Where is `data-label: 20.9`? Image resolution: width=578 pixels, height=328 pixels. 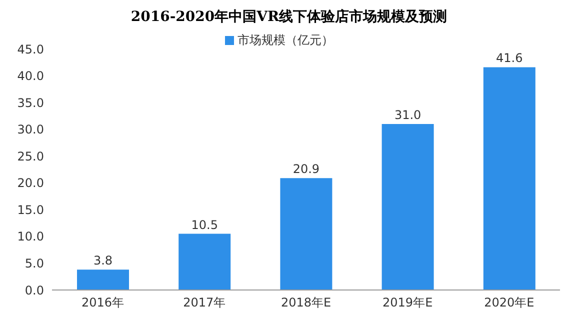 data-label: 20.9 is located at coordinates (306, 169).